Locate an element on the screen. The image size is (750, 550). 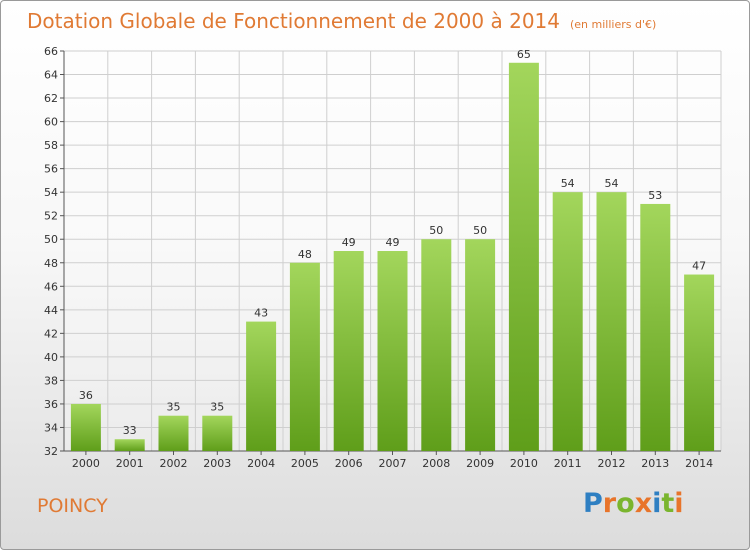
y-tick-label: 44 is located at coordinates (51, 310).